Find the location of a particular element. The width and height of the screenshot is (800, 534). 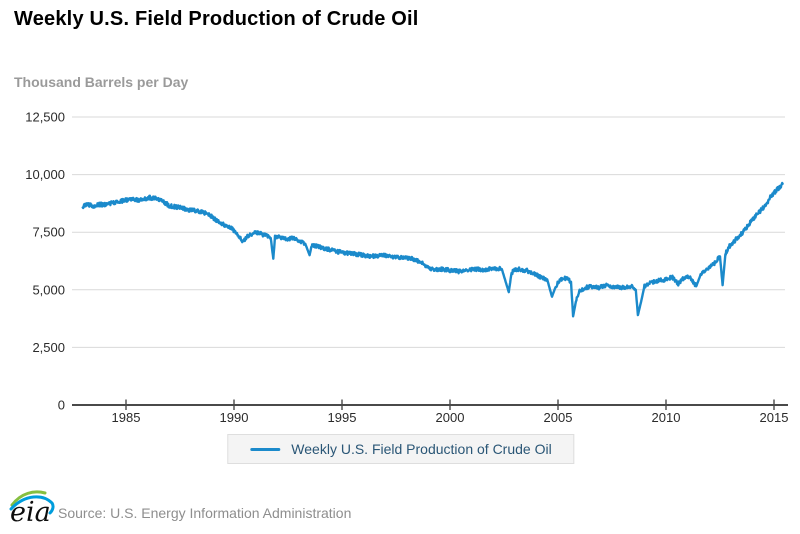

legend-line-swatch is located at coordinates (265, 449).